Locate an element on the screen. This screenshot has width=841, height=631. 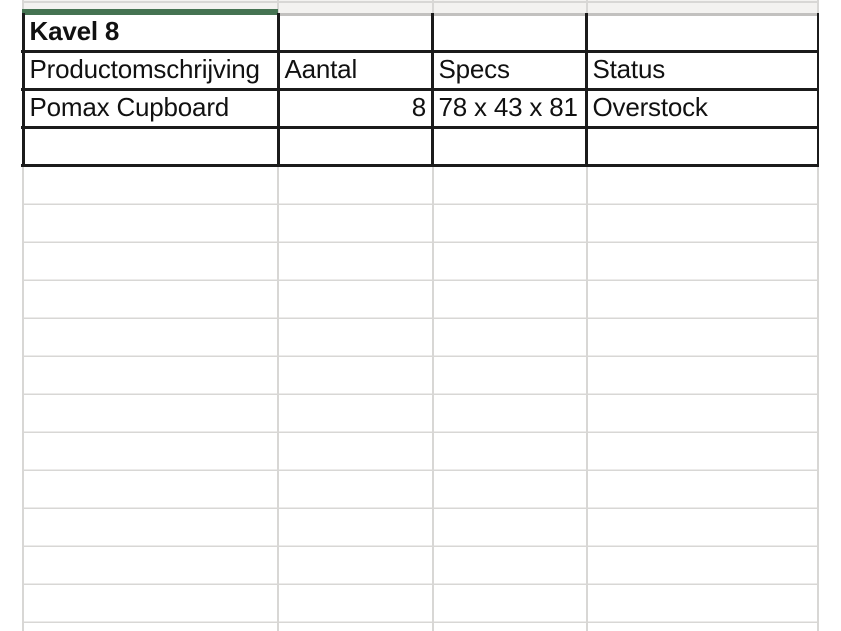
gridline-col-a-top is located at coordinates (23, 6).